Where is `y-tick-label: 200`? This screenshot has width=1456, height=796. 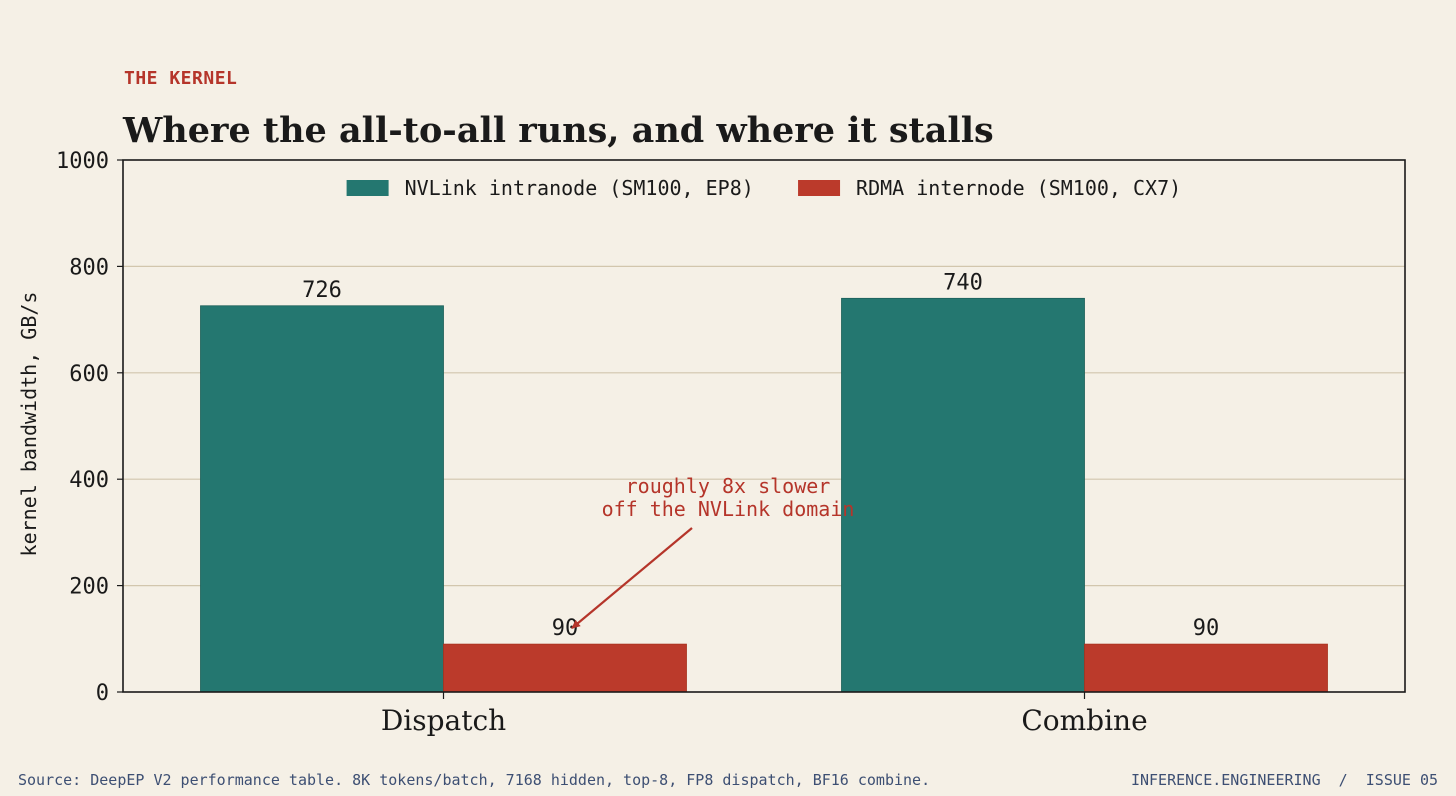 y-tick-label: 200 is located at coordinates (89, 587).